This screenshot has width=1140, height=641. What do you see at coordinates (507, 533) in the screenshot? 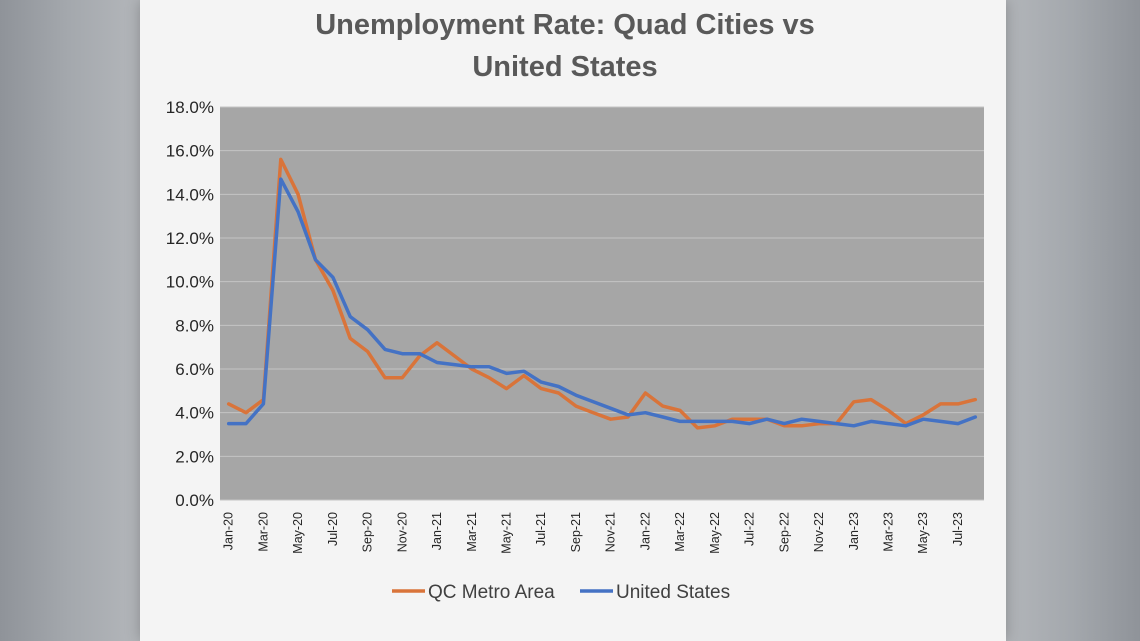
I see `x-tick-label: May-21` at bounding box center [507, 533].